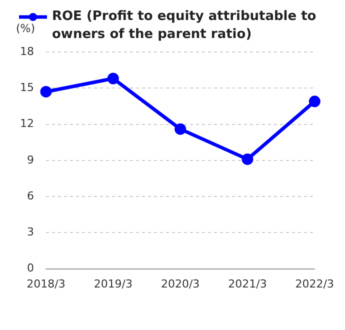  I want to click on y-tick-label: 15, so click(27, 87).